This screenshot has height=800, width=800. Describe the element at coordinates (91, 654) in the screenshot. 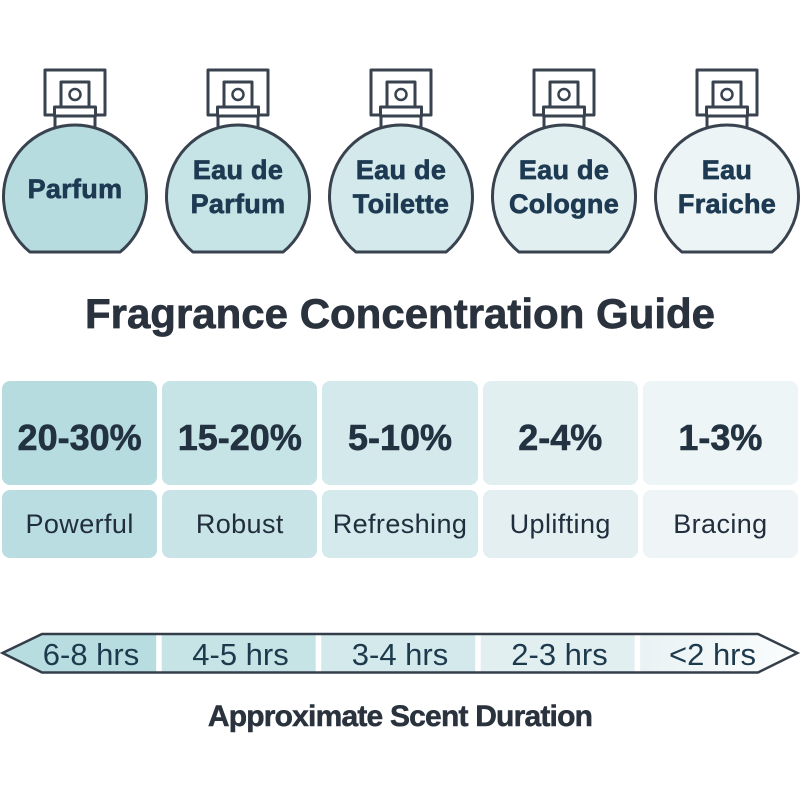

I see `svg-text: 6-8 hrs` at that location.